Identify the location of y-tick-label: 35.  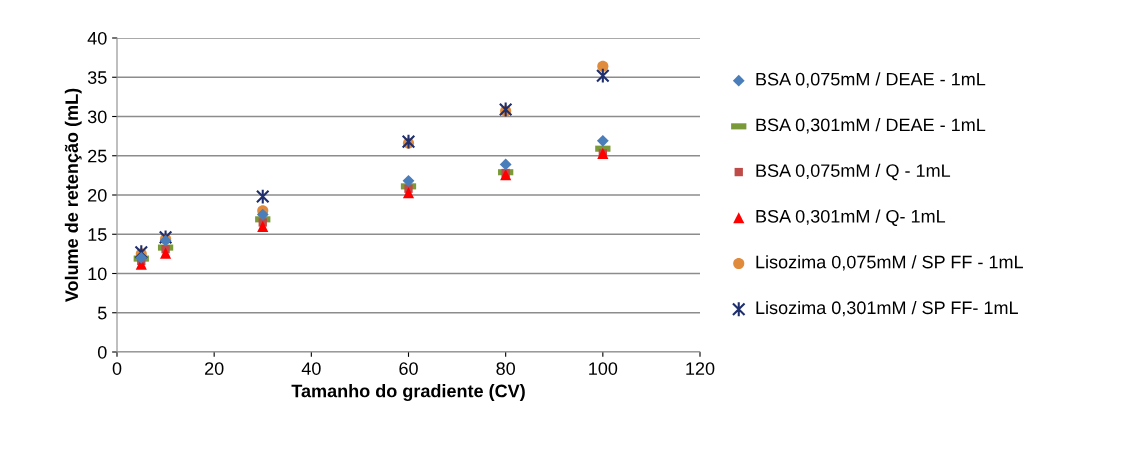
(97, 77).